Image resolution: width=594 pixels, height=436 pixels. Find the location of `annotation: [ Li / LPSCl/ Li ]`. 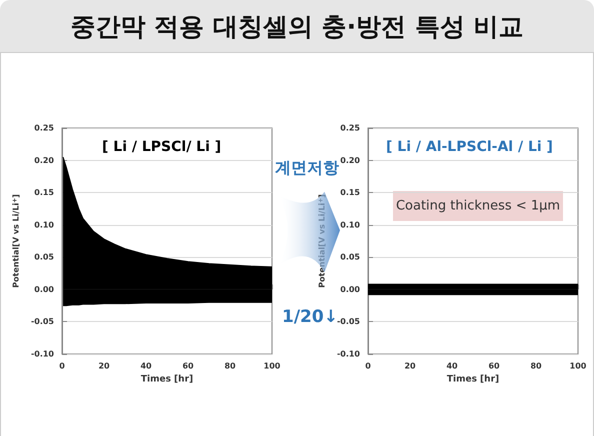

annotation: [ Li / LPSCl/ Li ] is located at coordinates (162, 147).